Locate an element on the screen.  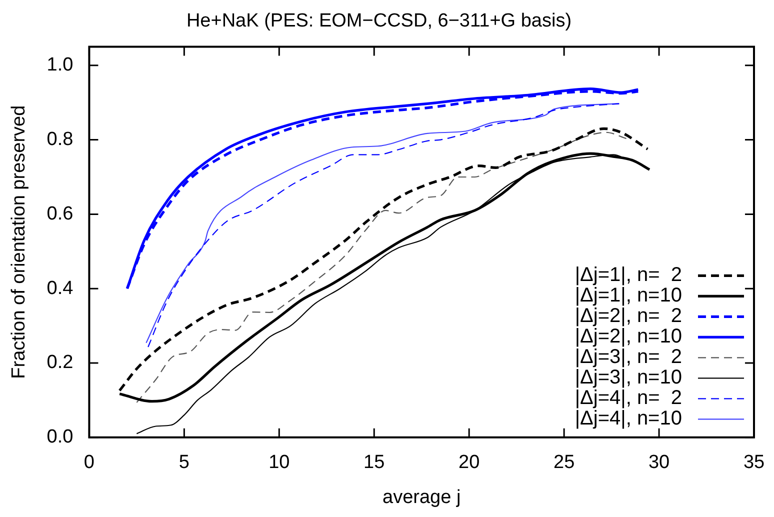
y-tick-label: 1.0 is located at coordinates (60, 65).